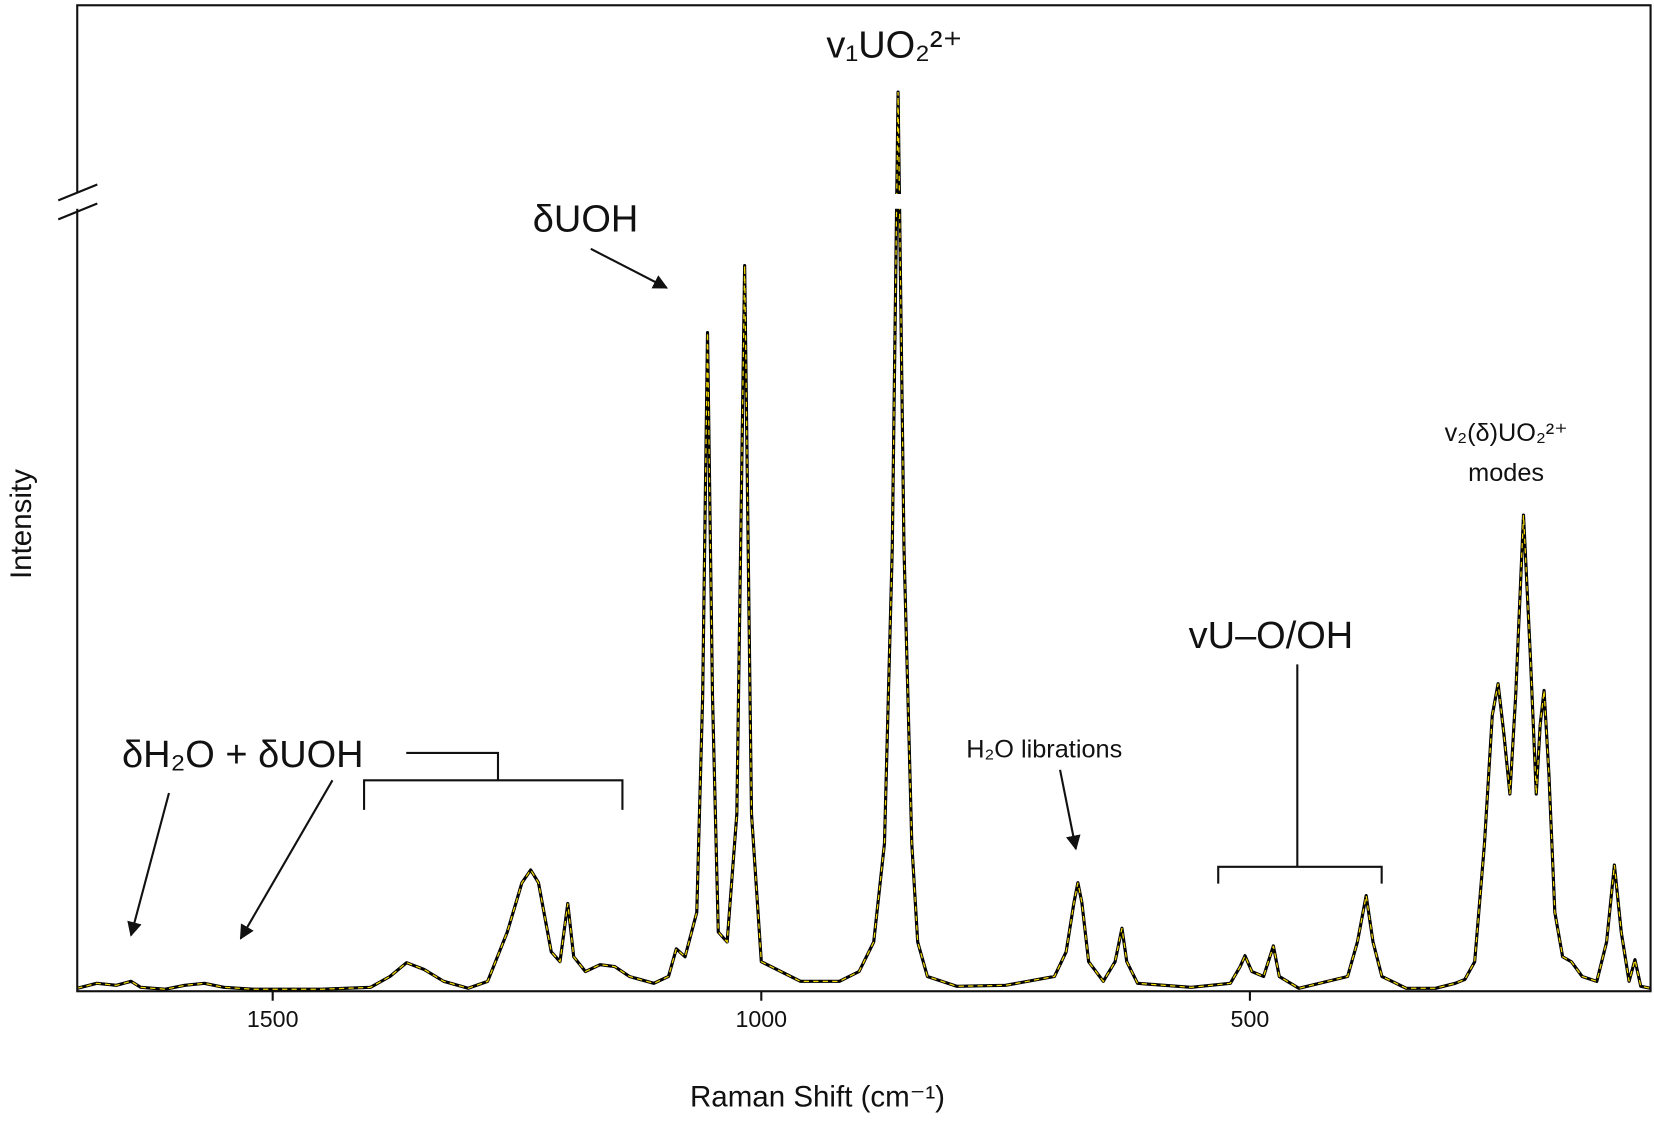  I want to click on annotation: δH₂O + δUOH, so click(243, 755).